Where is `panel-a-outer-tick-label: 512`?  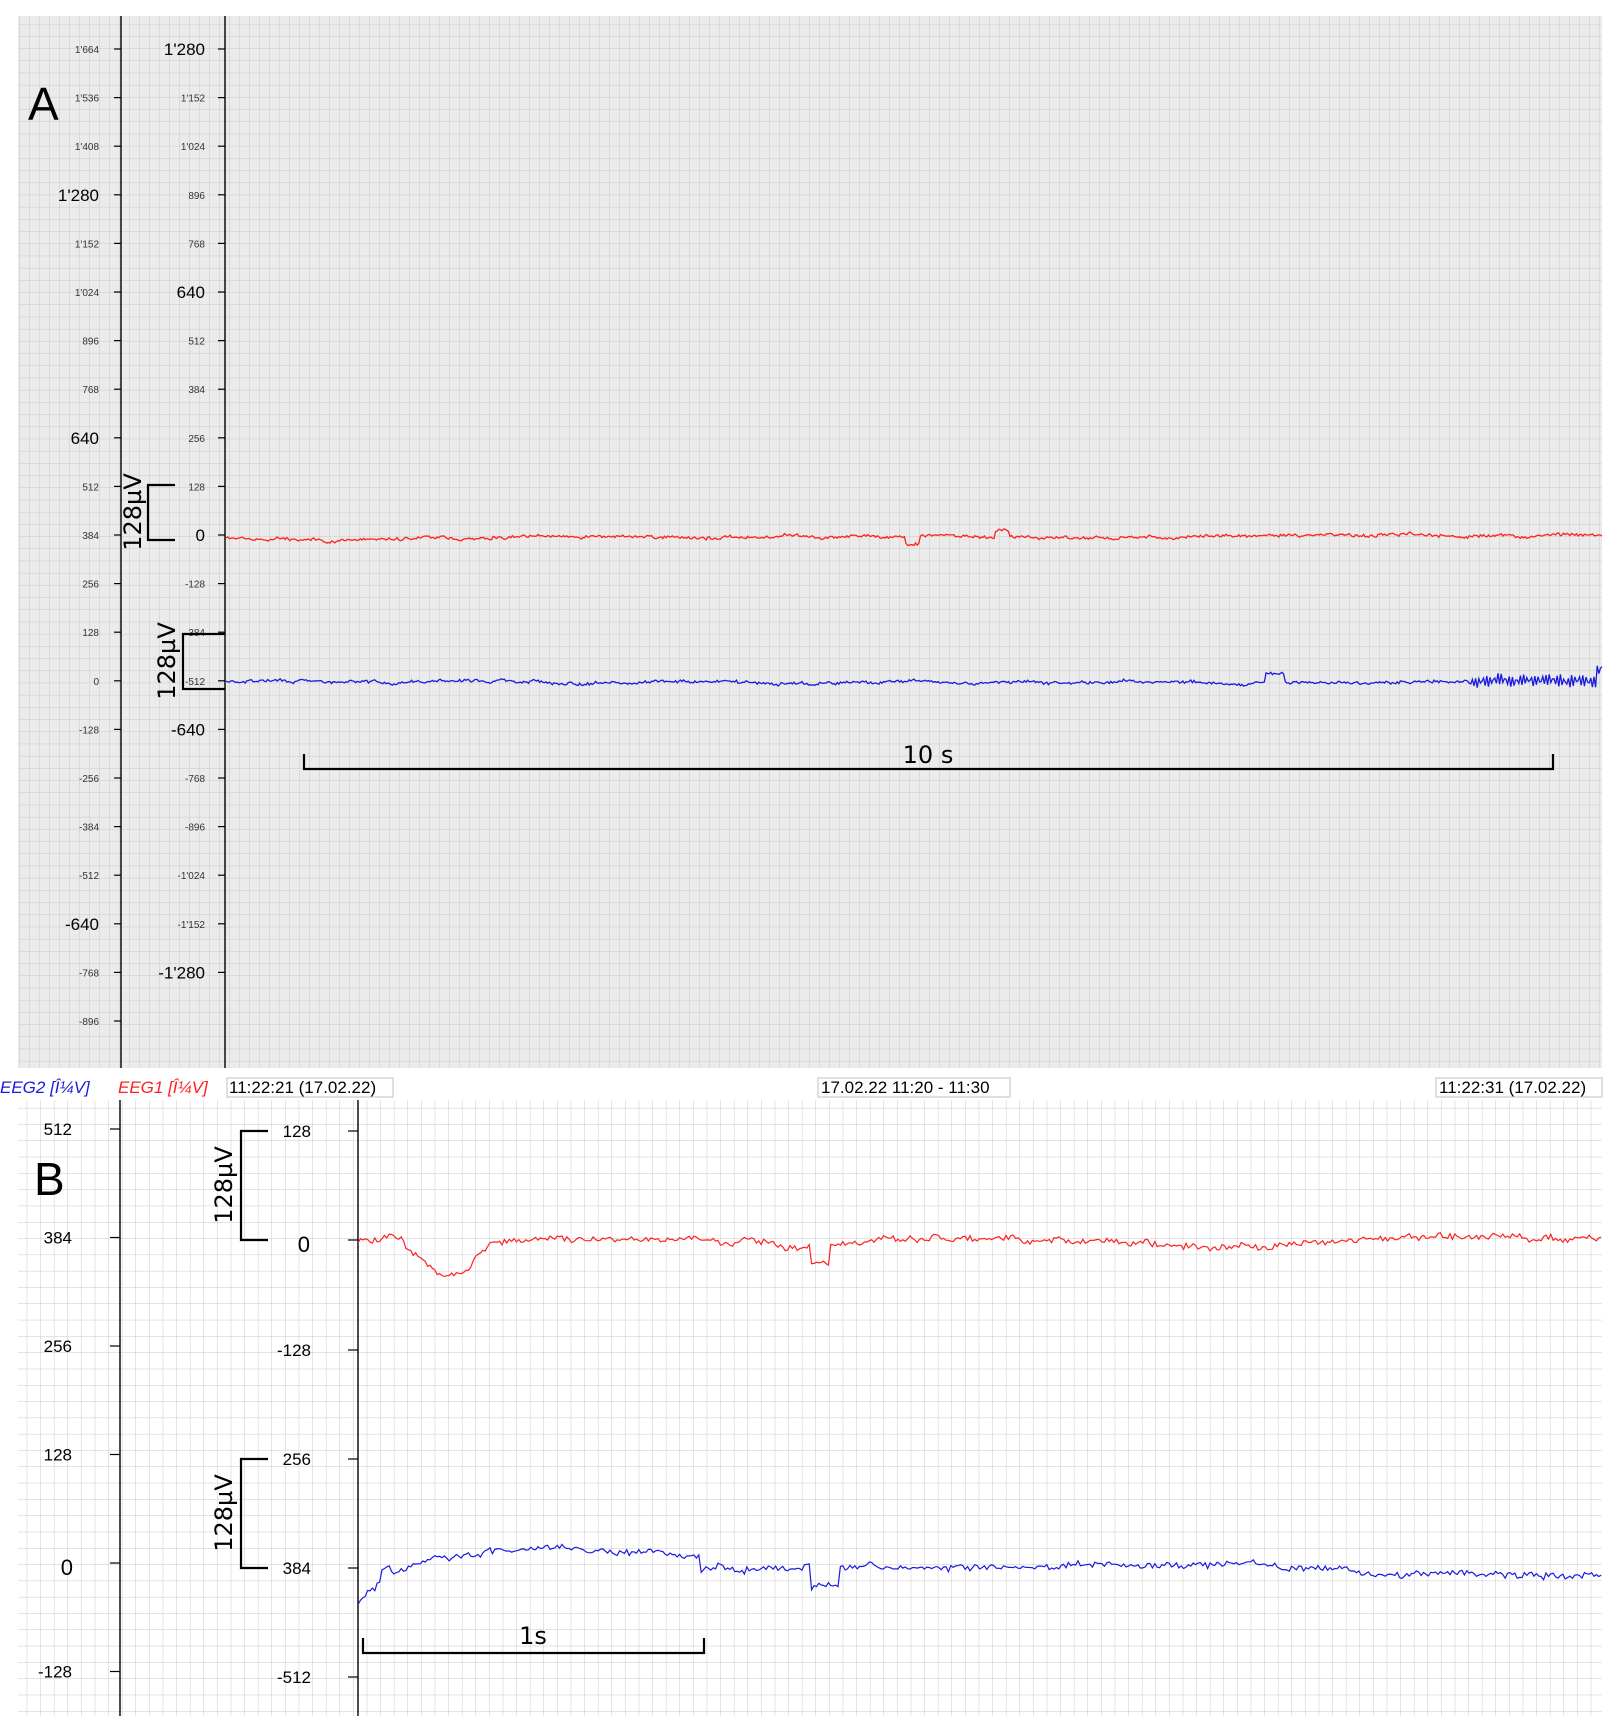 panel-a-outer-tick-label: 512 is located at coordinates (90, 487).